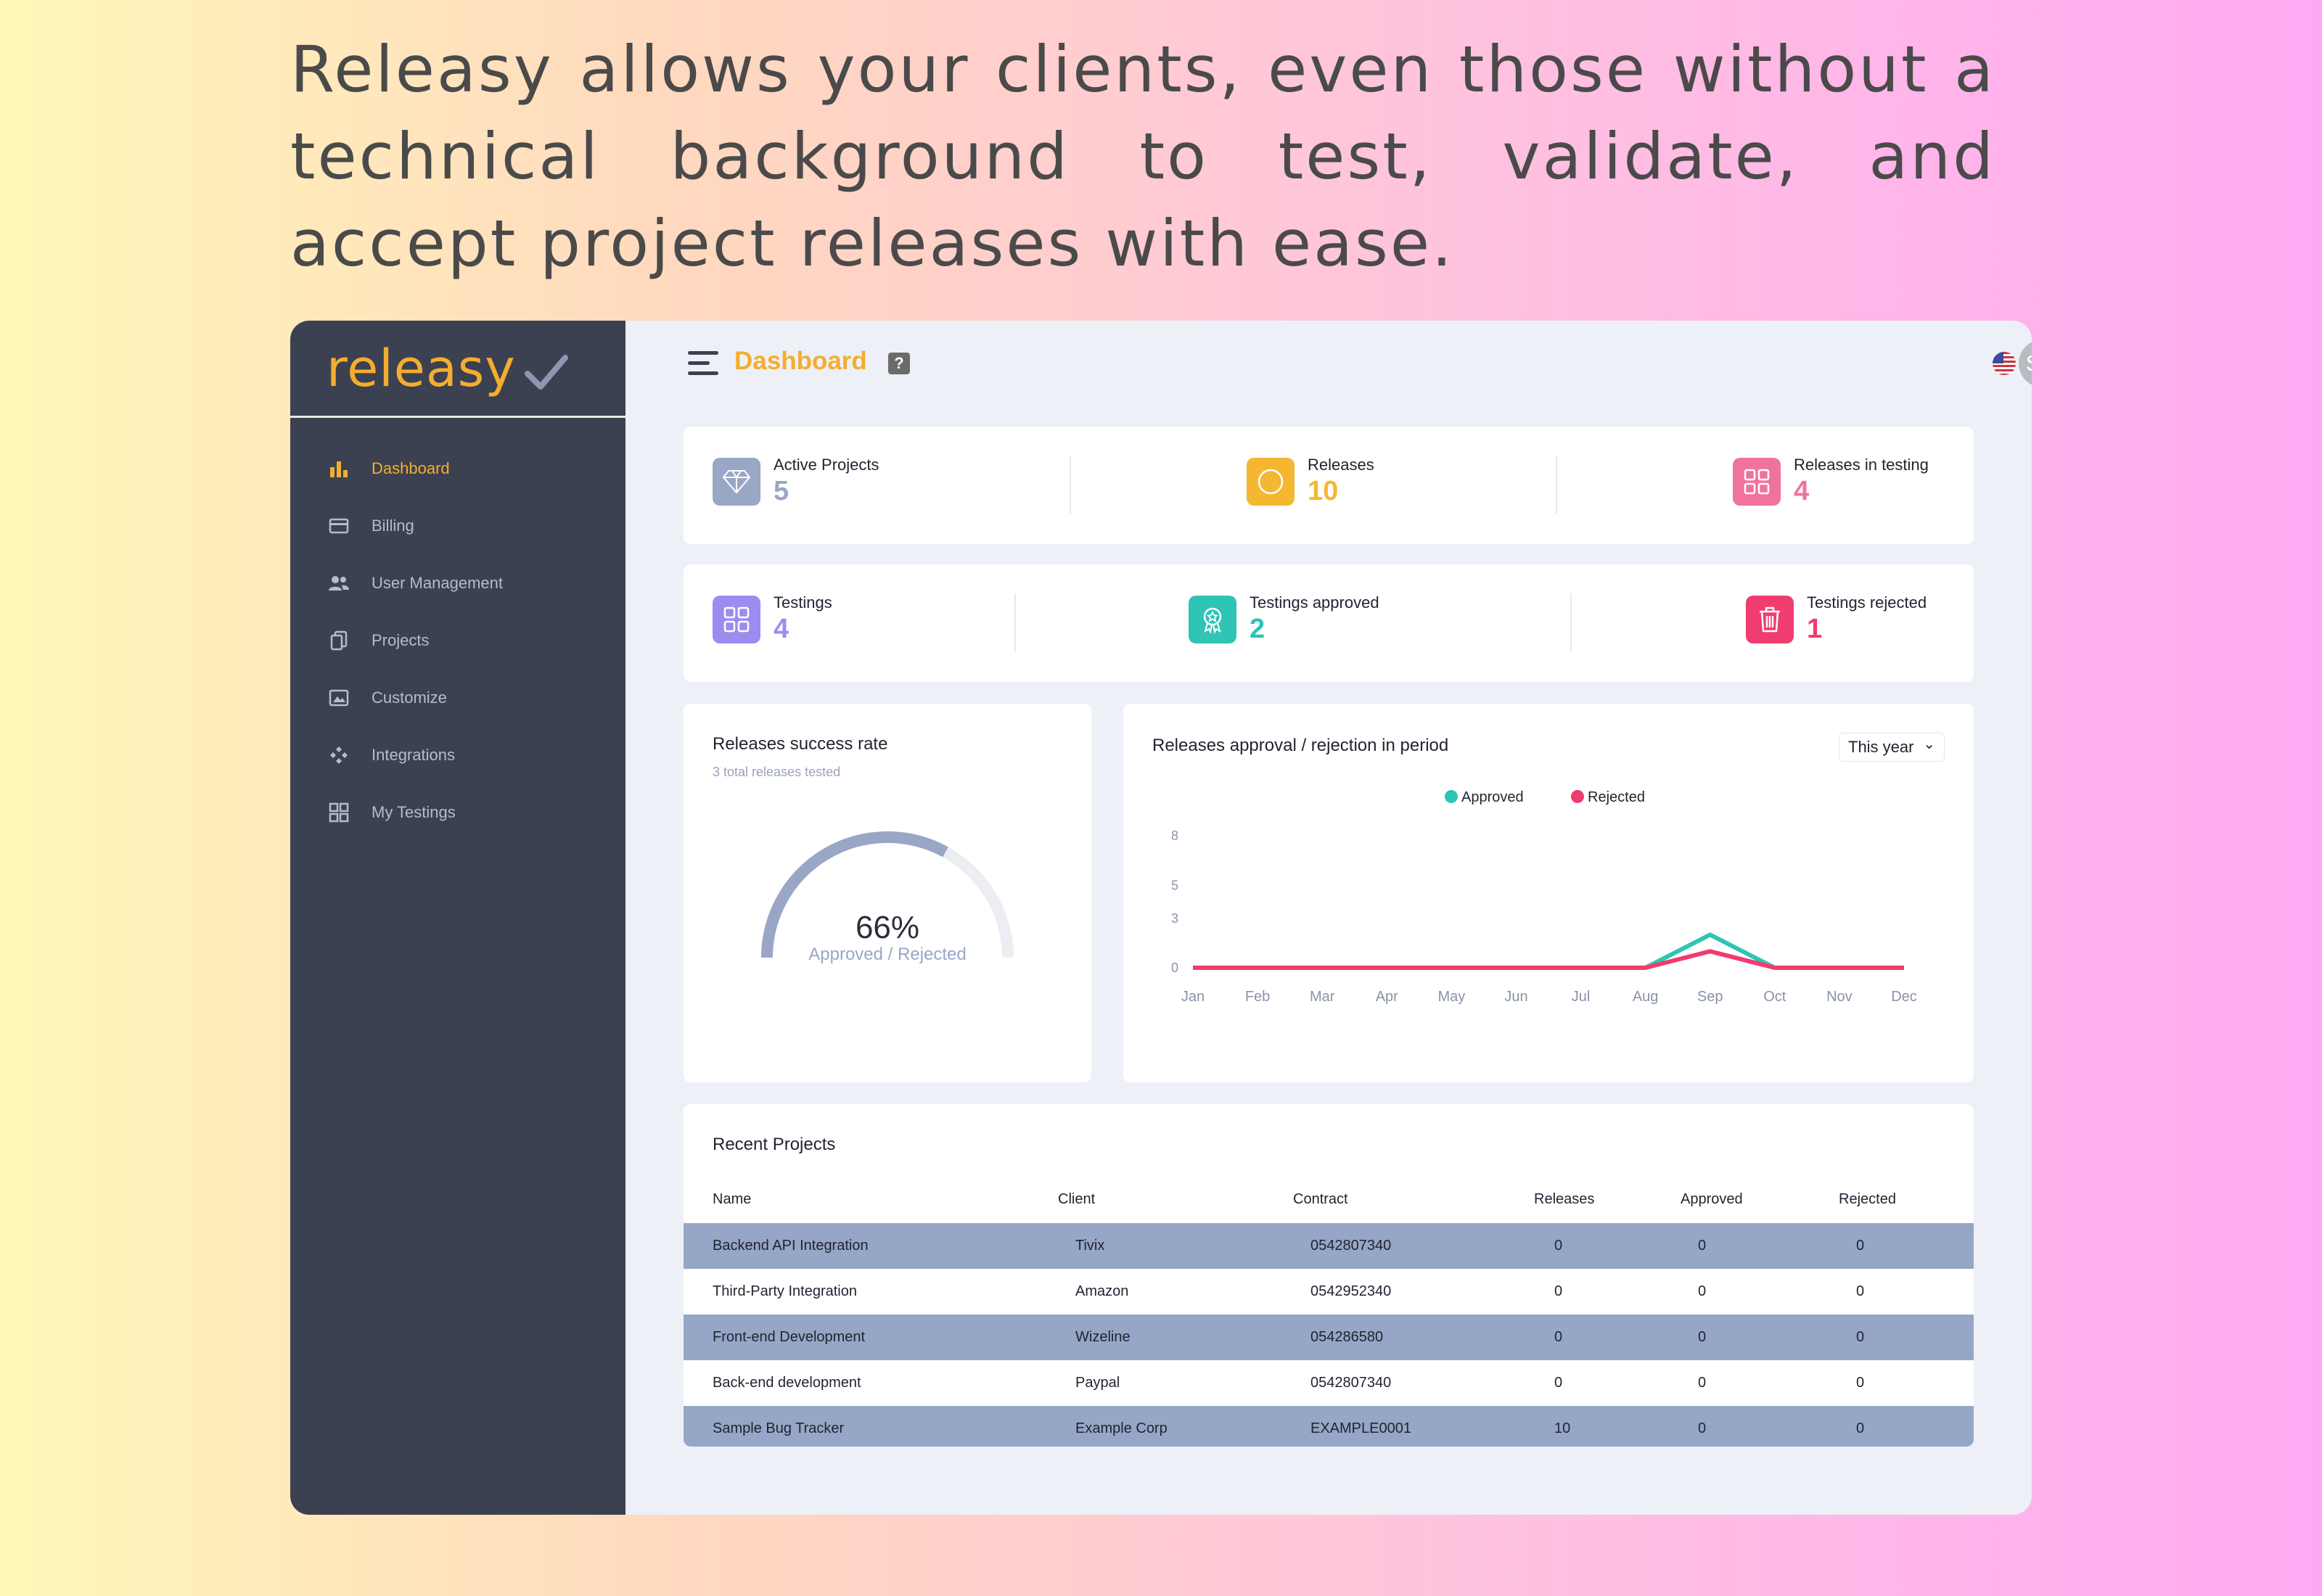 Image resolution: width=2322 pixels, height=1596 pixels. I want to click on x-tick-label: Jan, so click(1193, 997).